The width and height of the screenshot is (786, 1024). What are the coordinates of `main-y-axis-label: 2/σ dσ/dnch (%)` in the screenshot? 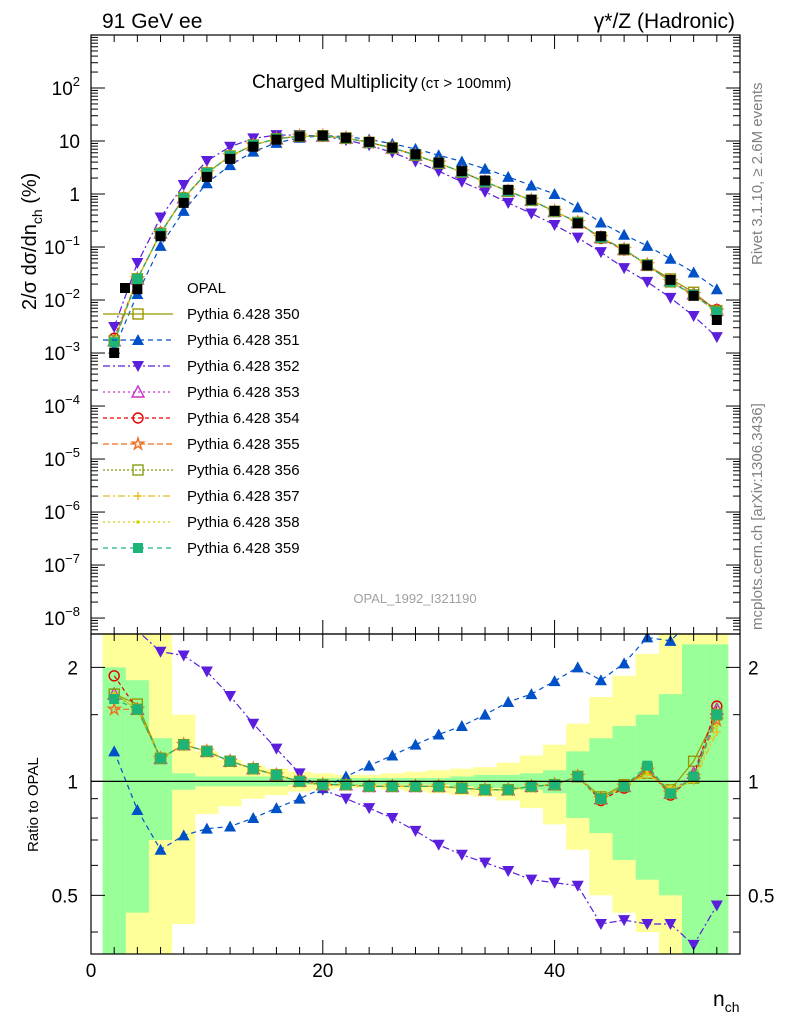 It's located at (32, 241).